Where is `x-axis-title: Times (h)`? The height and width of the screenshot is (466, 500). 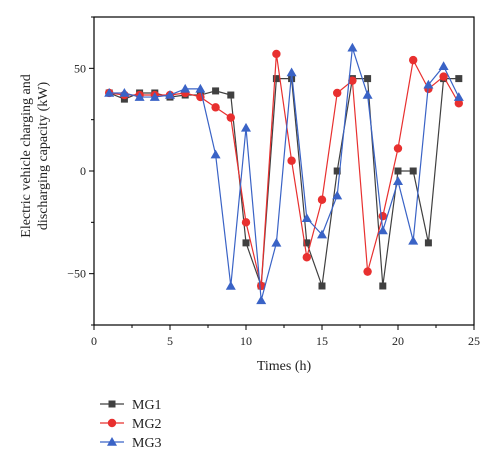
x-axis-title: Times (h) is located at coordinates (284, 366).